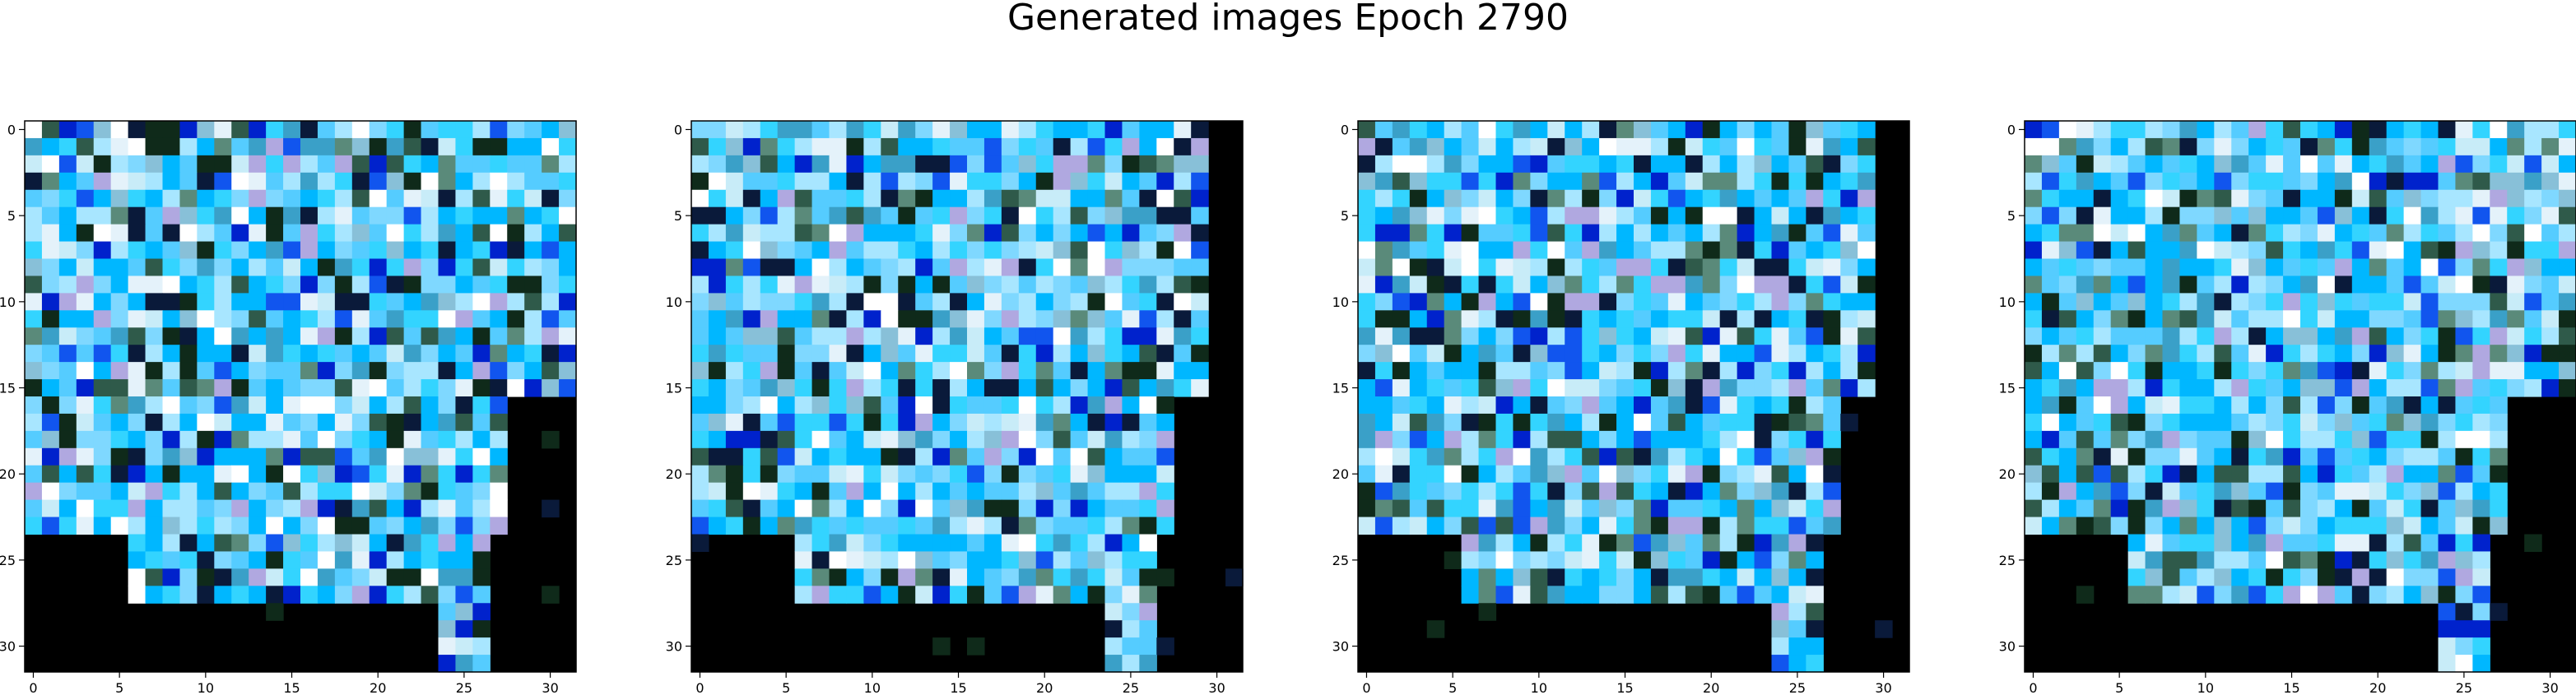 The image size is (2576, 695). I want to click on y-tick-label: 5, so click(2011, 216).